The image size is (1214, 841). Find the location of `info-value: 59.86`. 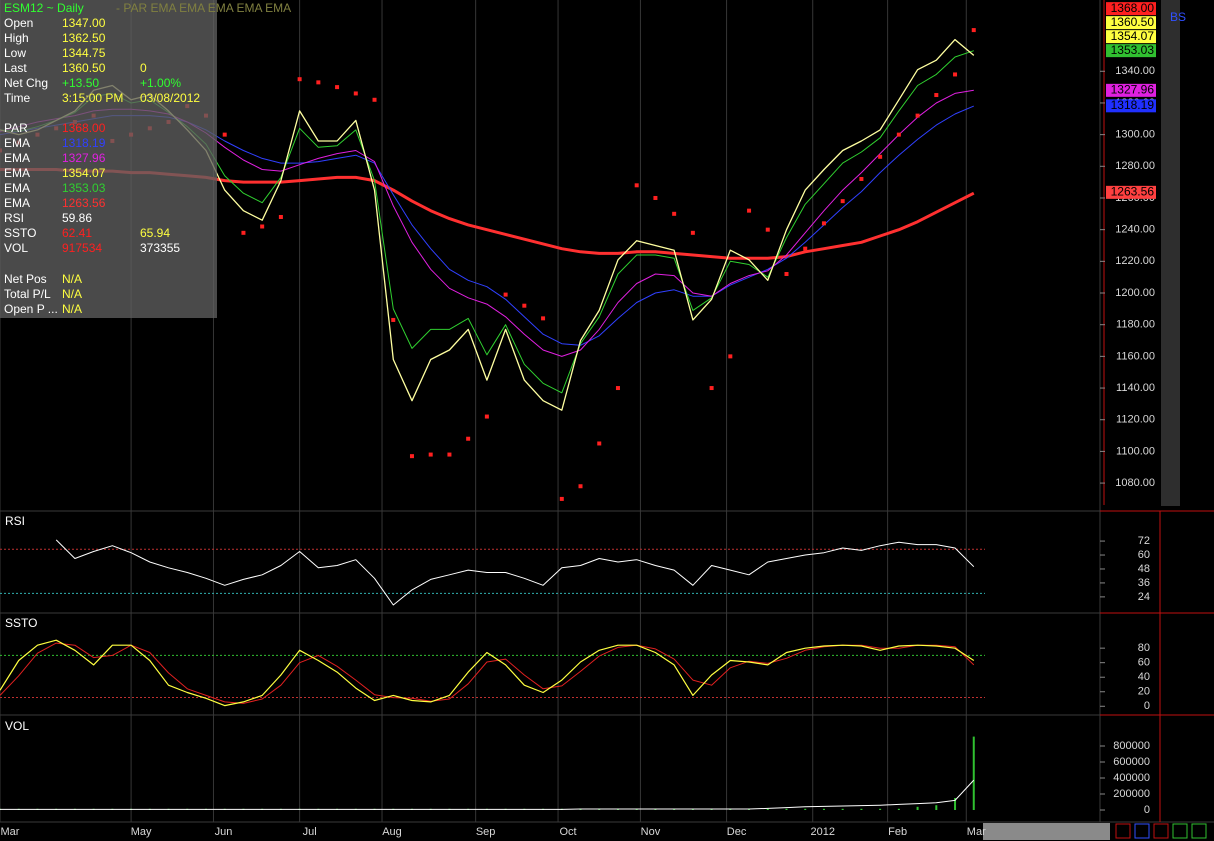

info-value: 59.86 is located at coordinates (77, 218).